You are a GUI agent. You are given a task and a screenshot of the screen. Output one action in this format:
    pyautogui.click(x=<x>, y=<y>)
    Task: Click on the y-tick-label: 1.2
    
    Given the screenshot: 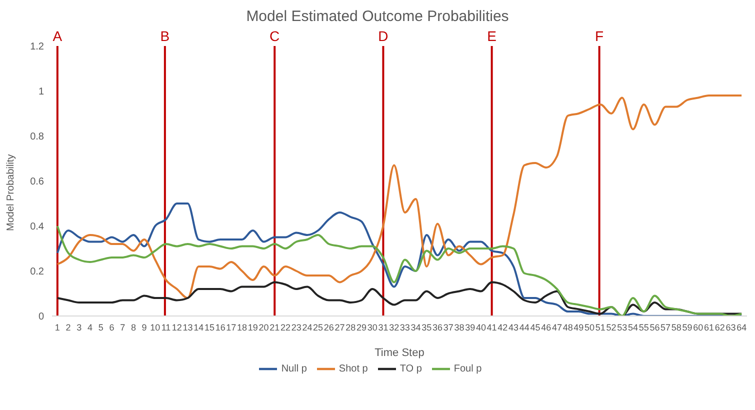 What is the action you would take?
    pyautogui.click(x=37, y=47)
    